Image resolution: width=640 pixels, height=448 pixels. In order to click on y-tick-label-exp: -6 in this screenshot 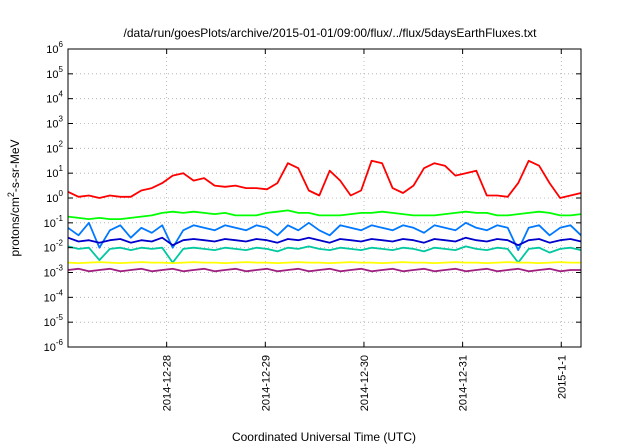, I will do `click(60, 342)`.